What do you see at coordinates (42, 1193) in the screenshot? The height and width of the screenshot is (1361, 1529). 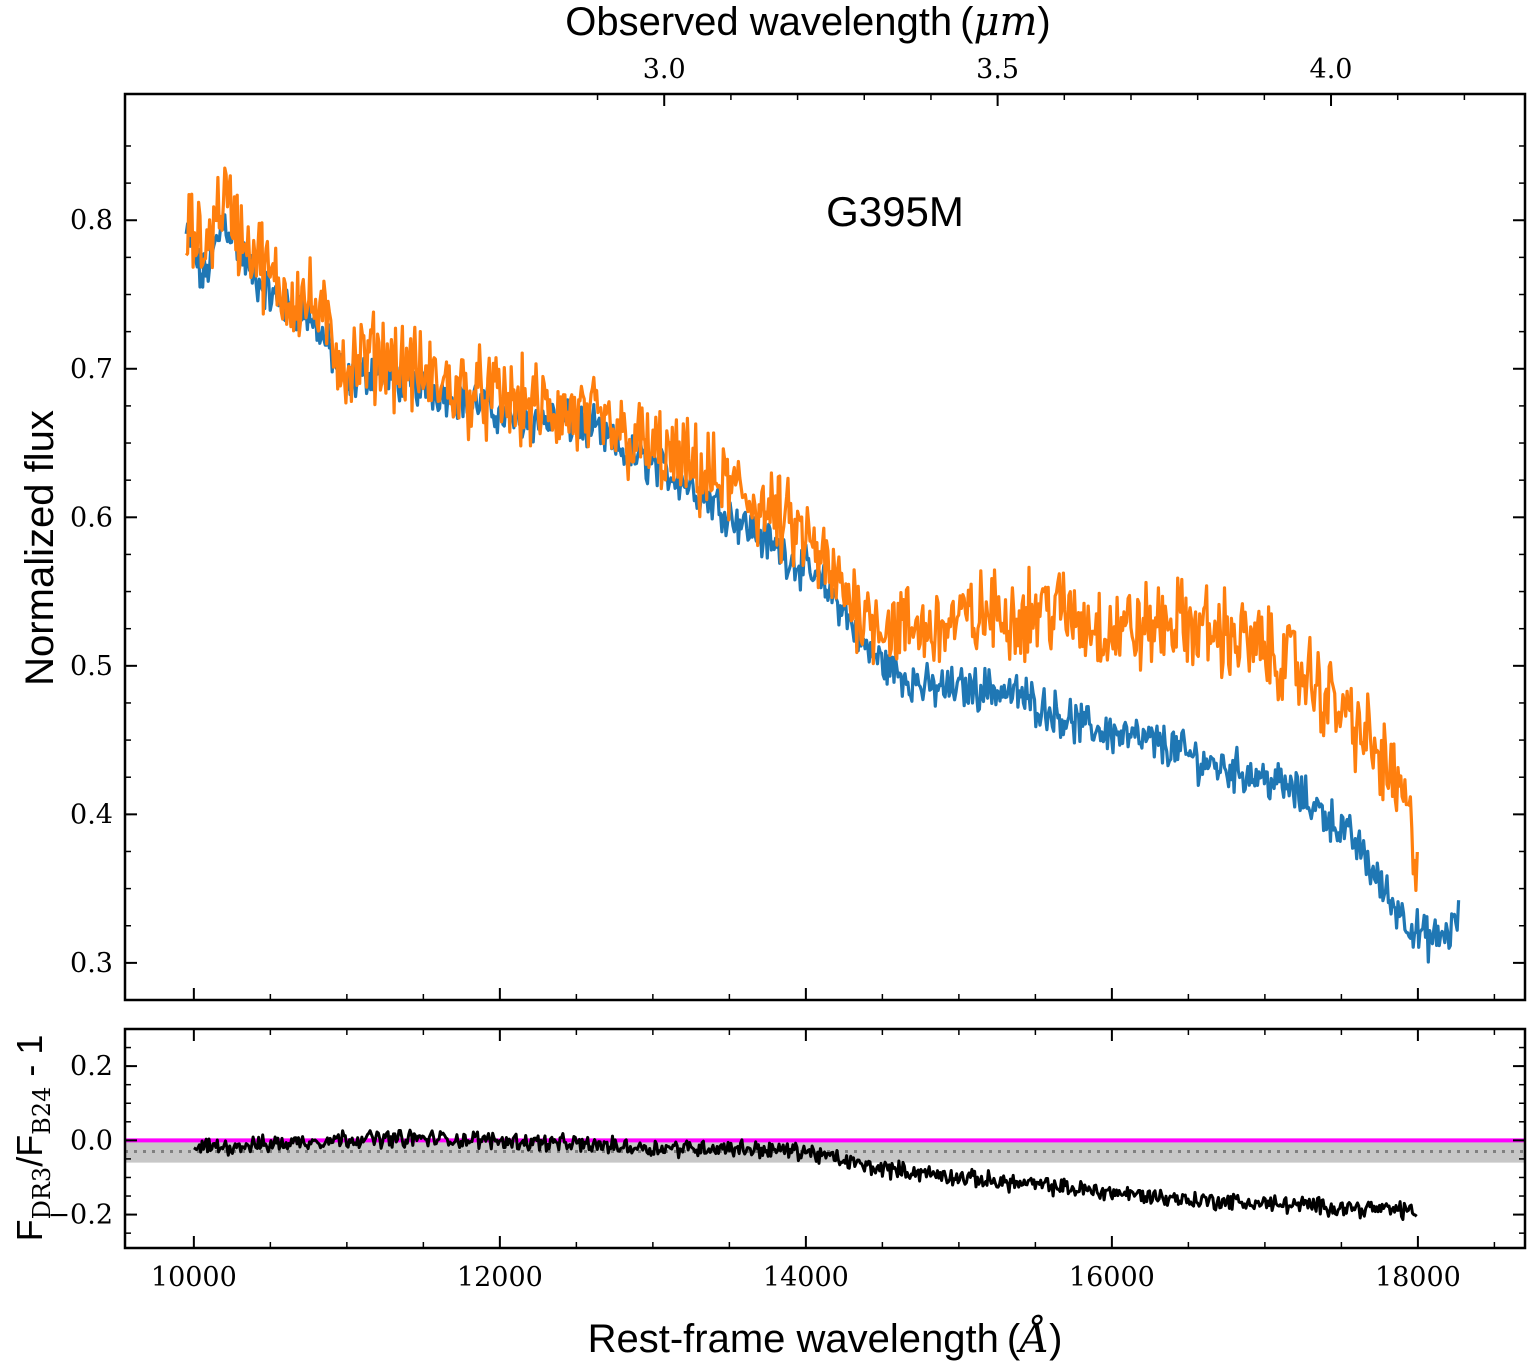 I see `ylabel-sub-dr3: DR3` at bounding box center [42, 1193].